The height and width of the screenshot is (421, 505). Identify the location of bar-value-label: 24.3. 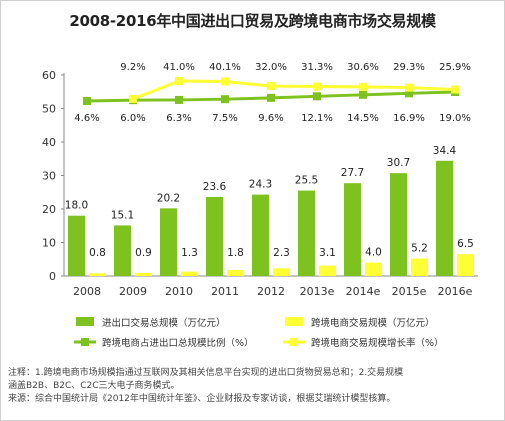
(260, 185).